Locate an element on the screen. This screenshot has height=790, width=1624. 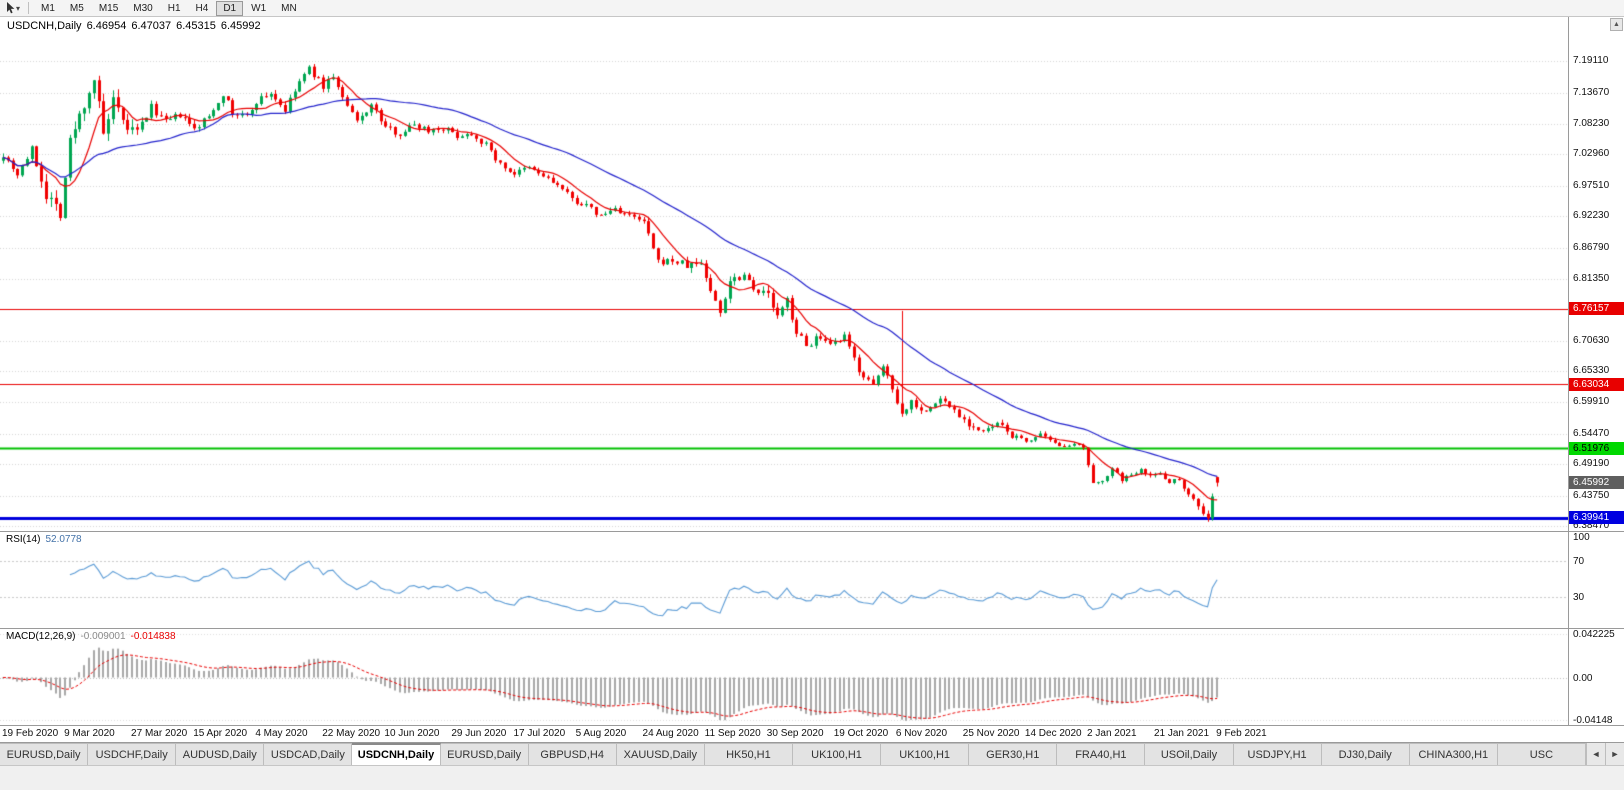
date-axis-label: 10 Jun 2020 is located at coordinates (412, 733).